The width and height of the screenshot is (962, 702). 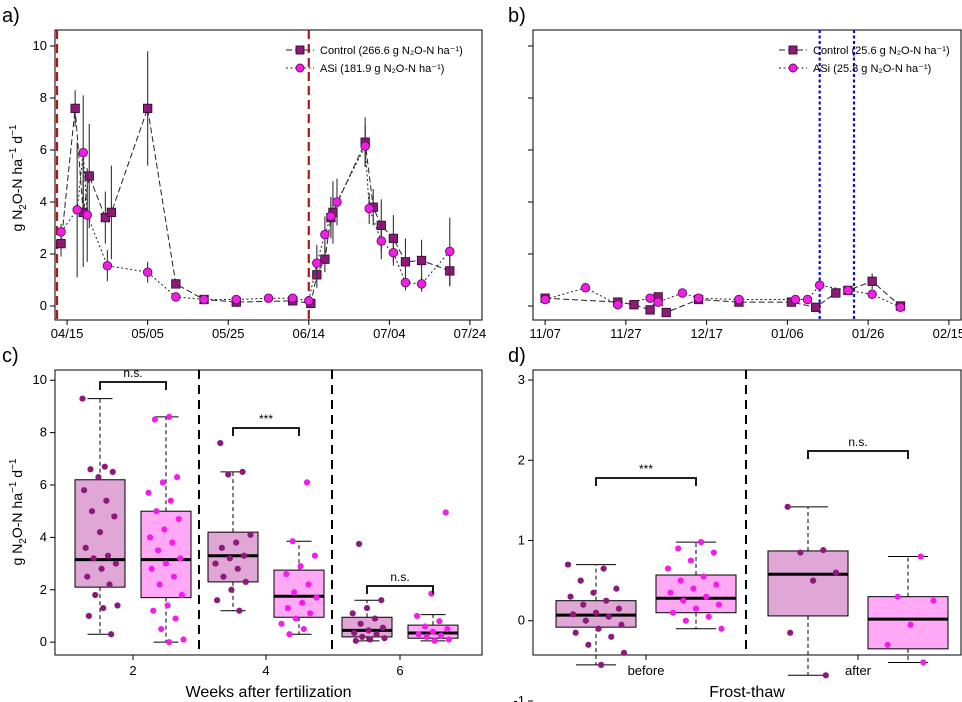 I want to click on x-tick-label: 11/07, so click(x=545, y=333).